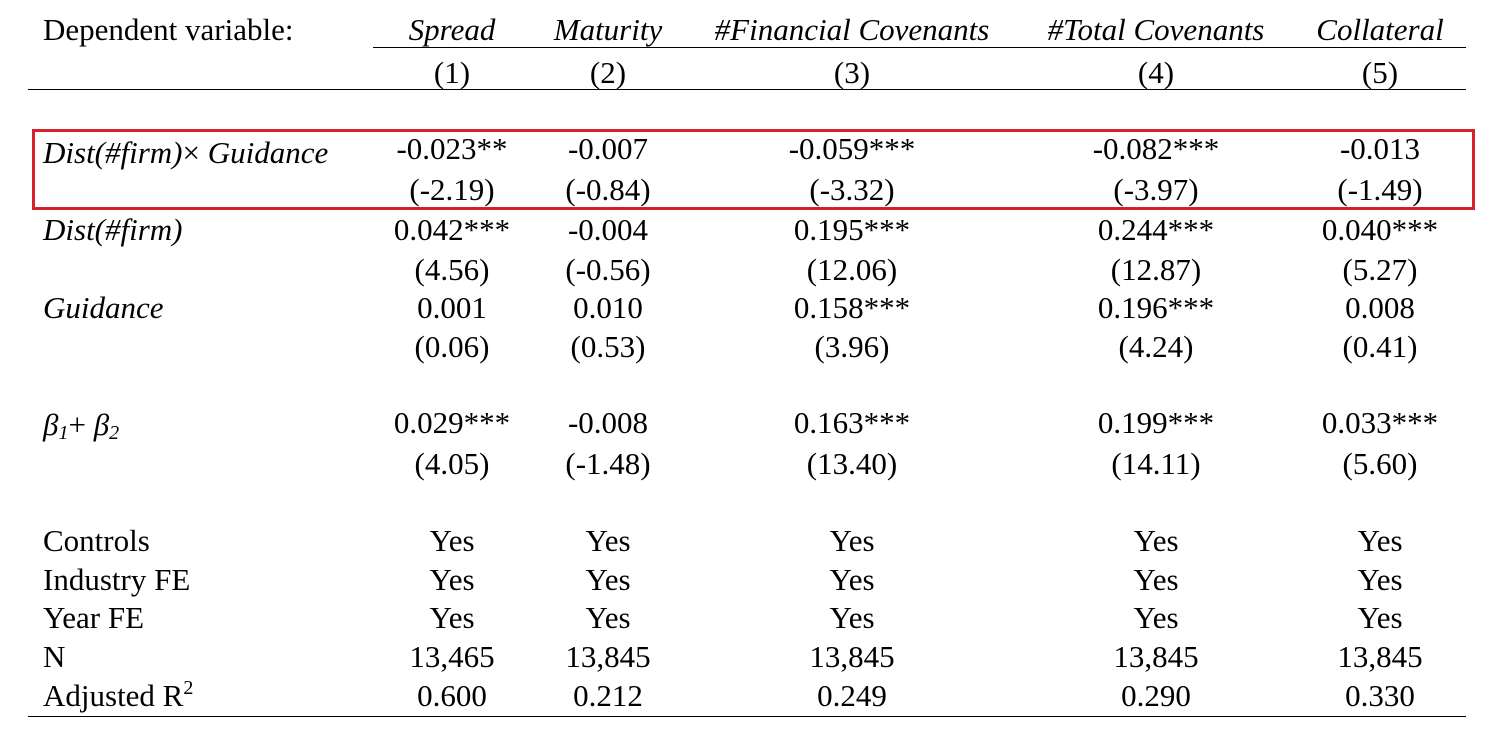  I want to click on guidance-tstat-5: (0.41), so click(1380, 346).